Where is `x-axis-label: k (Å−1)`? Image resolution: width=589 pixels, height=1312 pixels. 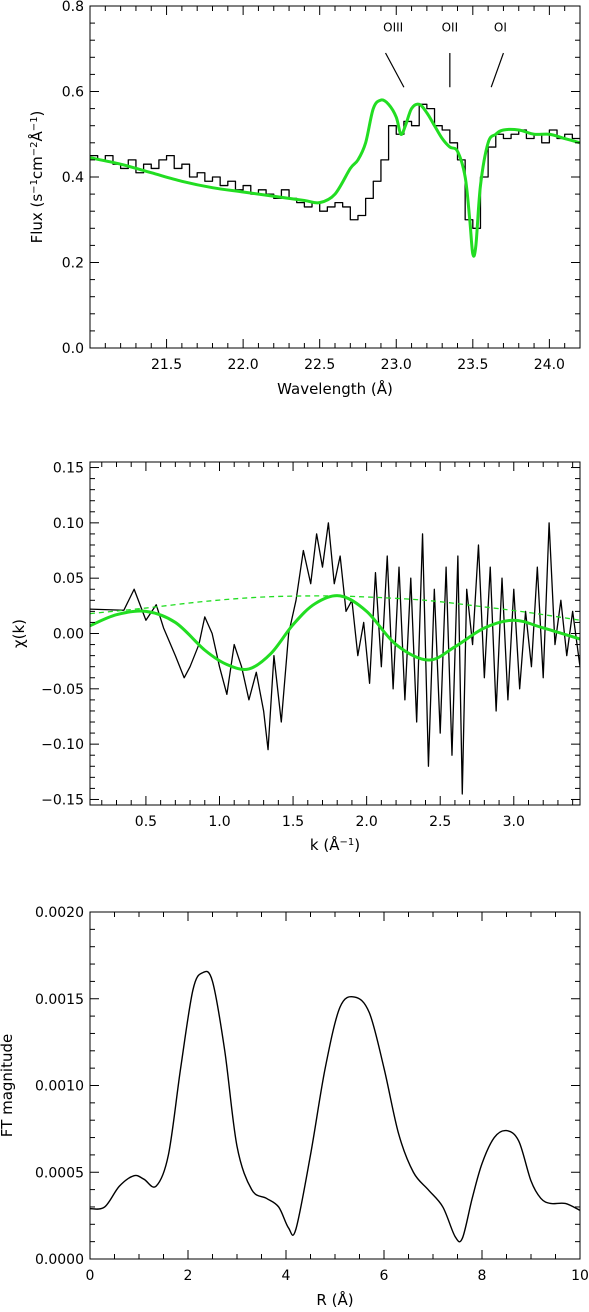
x-axis-label: k (Å−1) is located at coordinates (335, 844).